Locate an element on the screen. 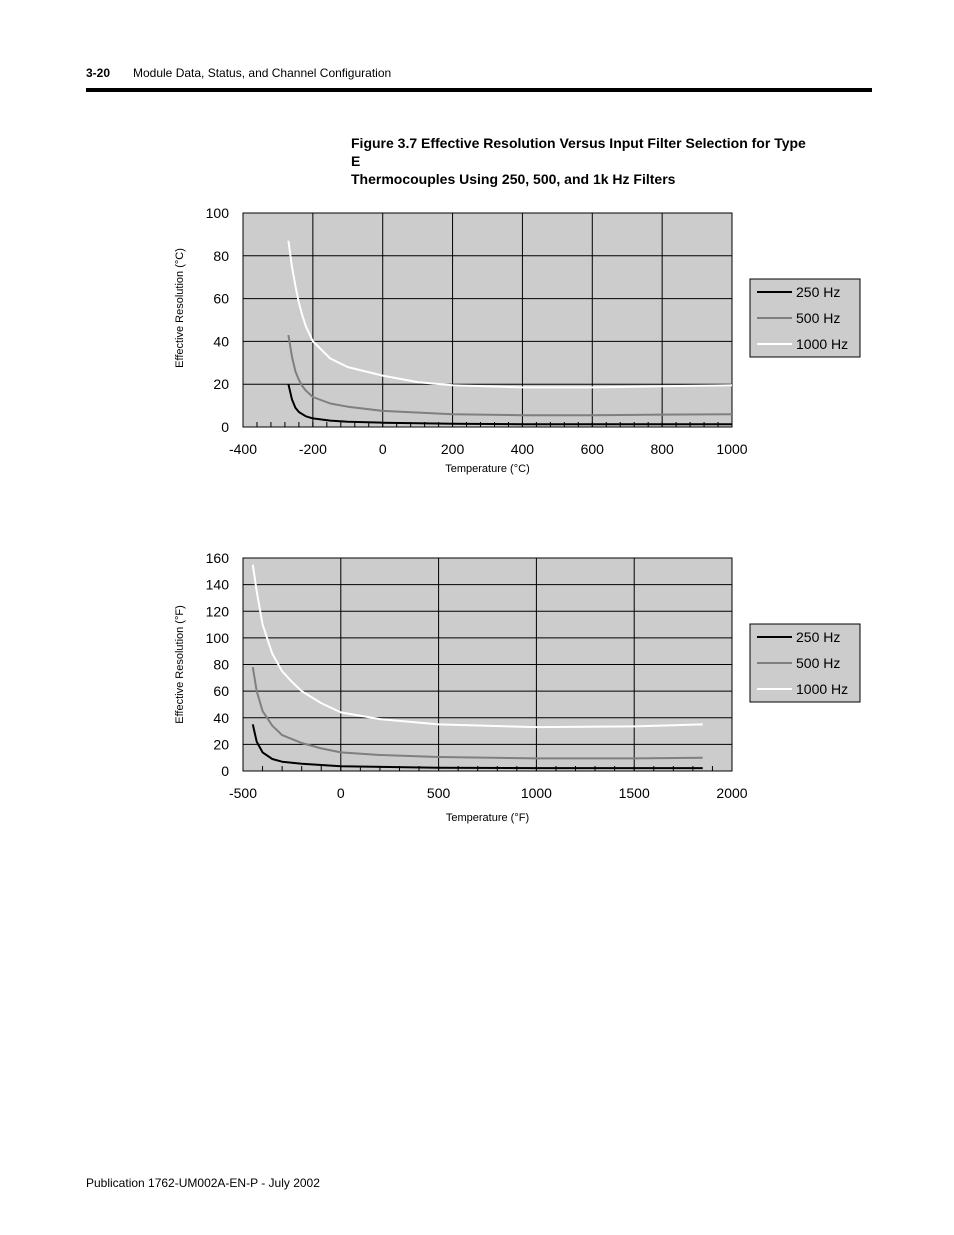 The width and height of the screenshot is (954, 1235). chart-0-y-axis-label: Effective Resolution (°C) is located at coordinates (180, 308).